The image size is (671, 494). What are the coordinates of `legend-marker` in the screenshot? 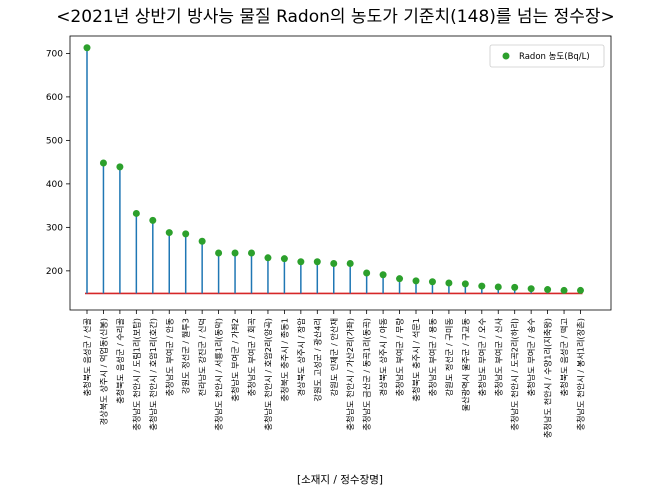 It's located at (506, 56).